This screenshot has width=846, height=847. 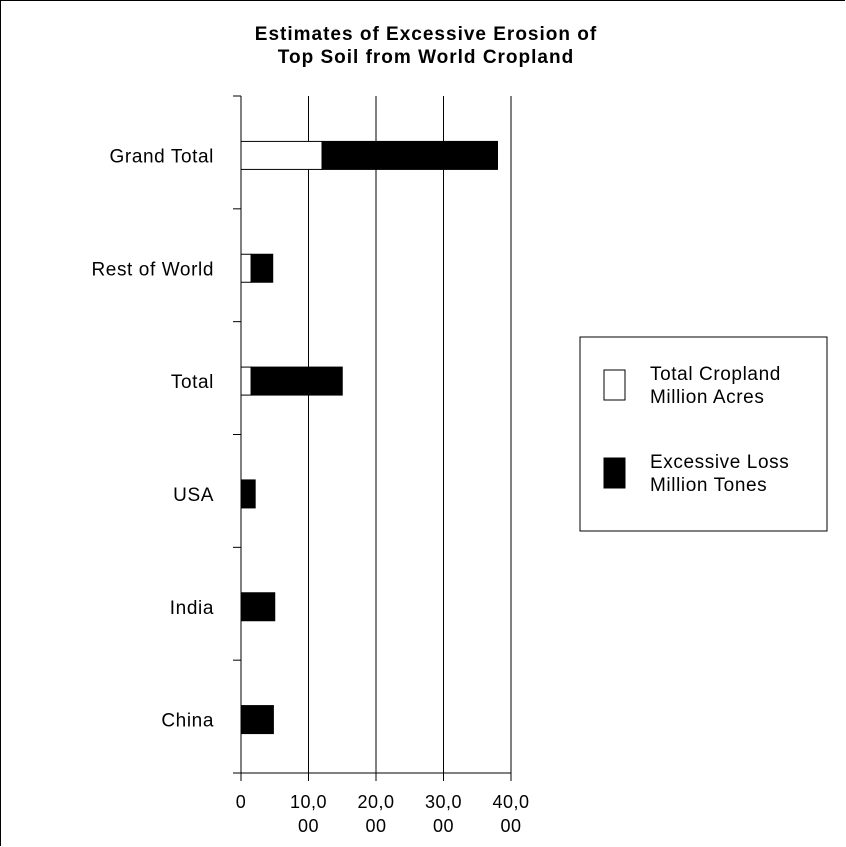 What do you see at coordinates (193, 495) in the screenshot?
I see `category-label-usa: USA` at bounding box center [193, 495].